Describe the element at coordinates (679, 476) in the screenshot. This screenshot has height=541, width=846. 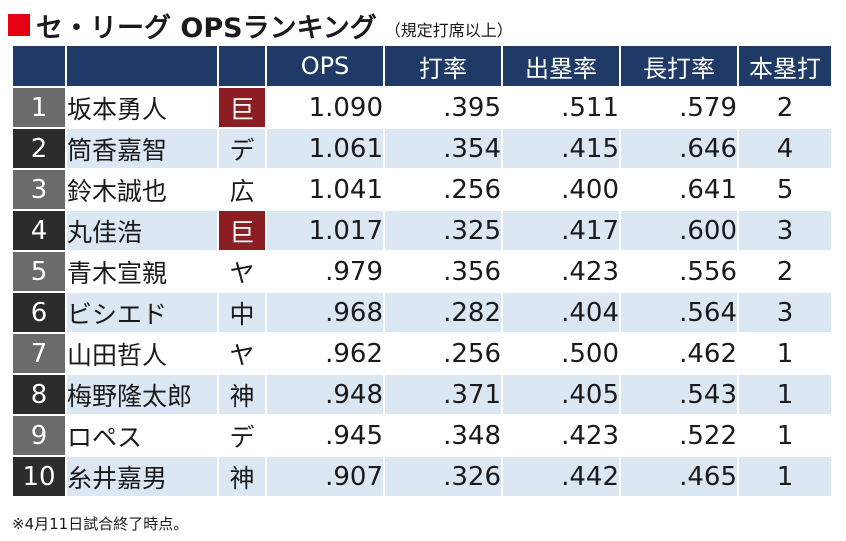
I see `slg-value: .465` at that location.